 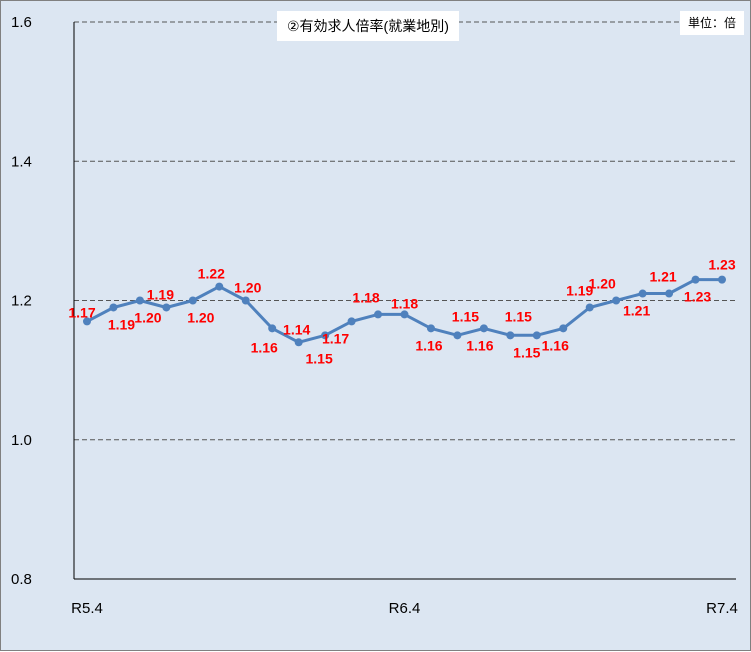 What do you see at coordinates (368, 26) in the screenshot?
I see `chart-title: ②有効求人倍率(就業地別)` at bounding box center [368, 26].